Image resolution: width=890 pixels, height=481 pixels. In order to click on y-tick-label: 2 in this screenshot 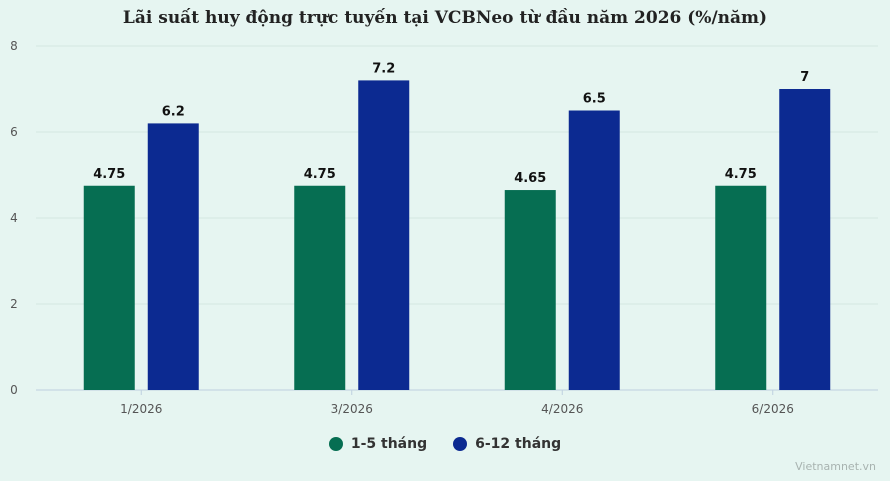, I will do `click(14, 304)`.